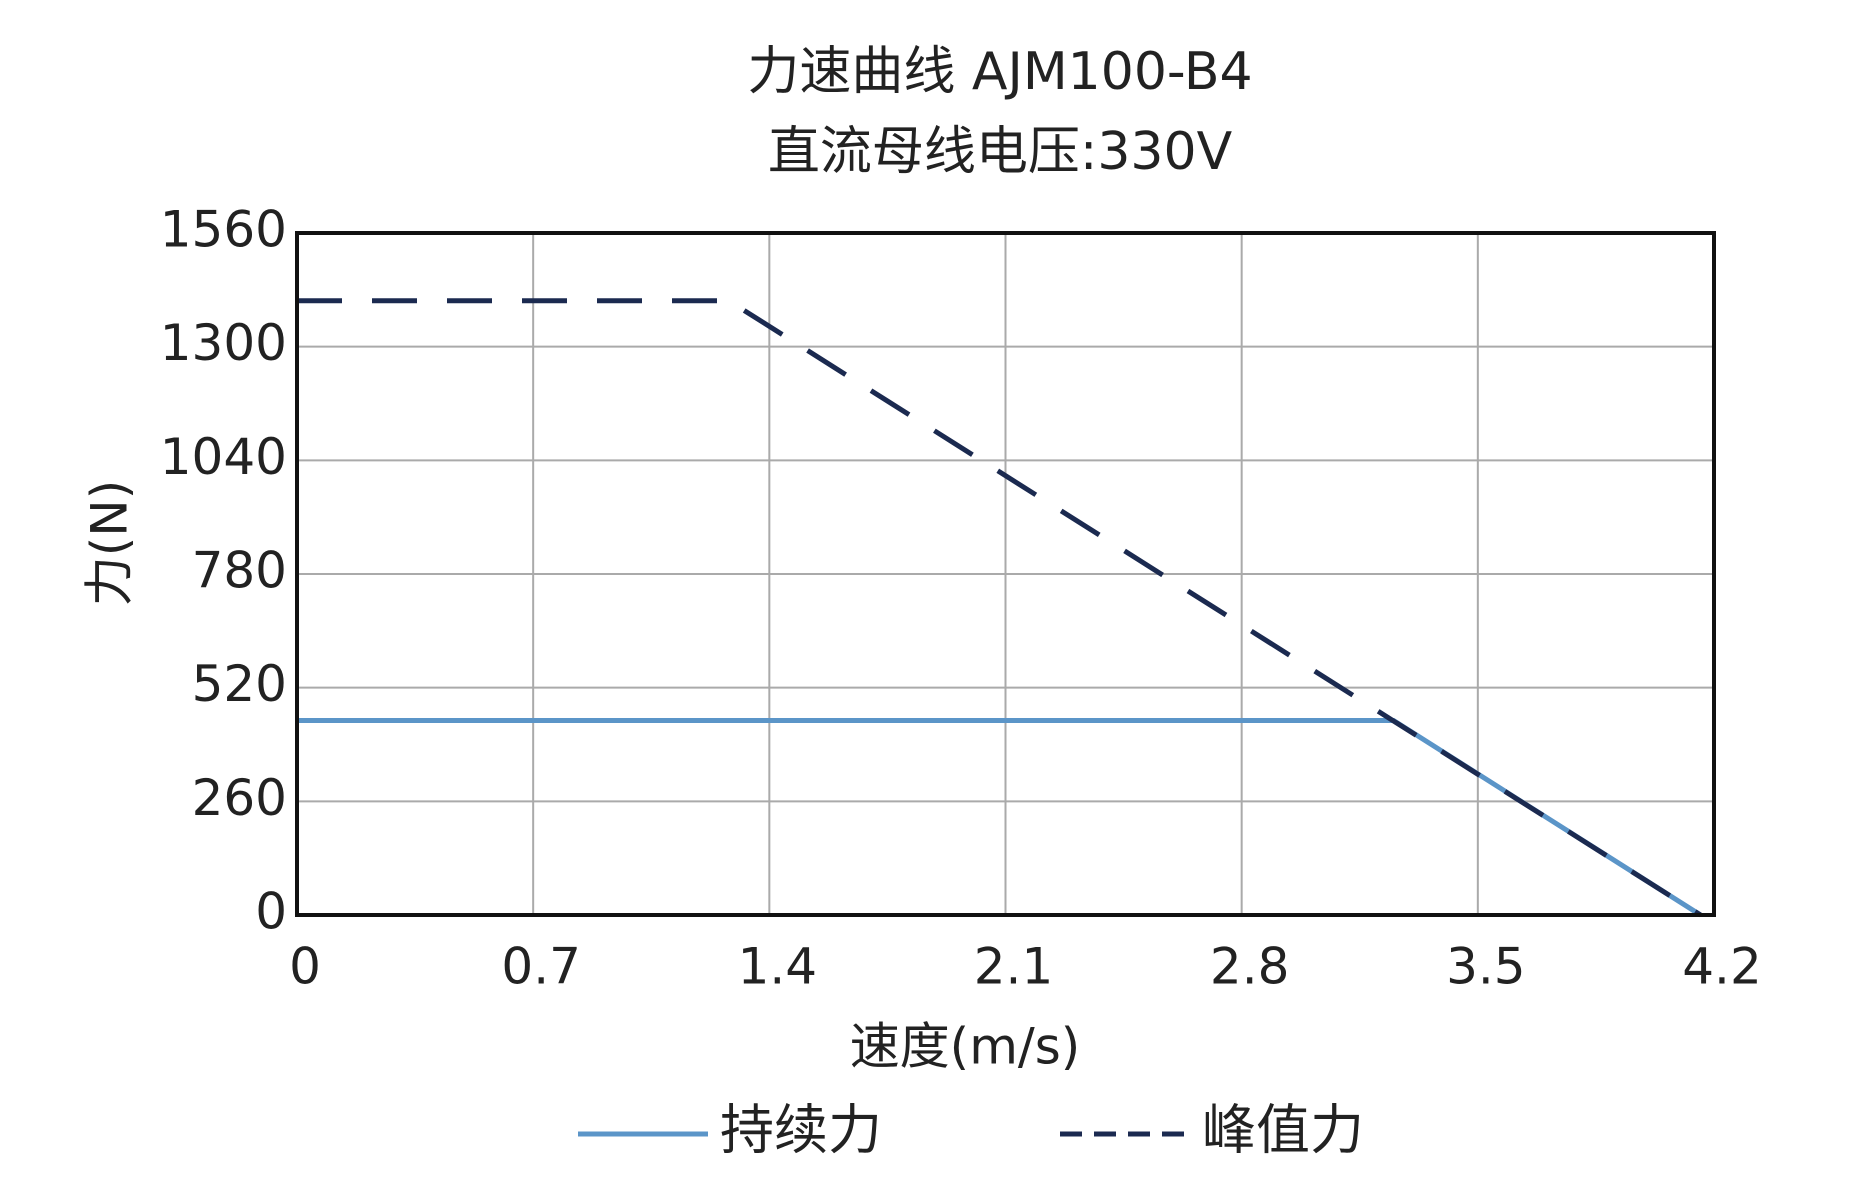 This screenshot has height=1188, width=1850. Describe the element at coordinates (1000, 152) in the screenshot. I see `chart-subtitle: 直流母线电压:330V` at that location.